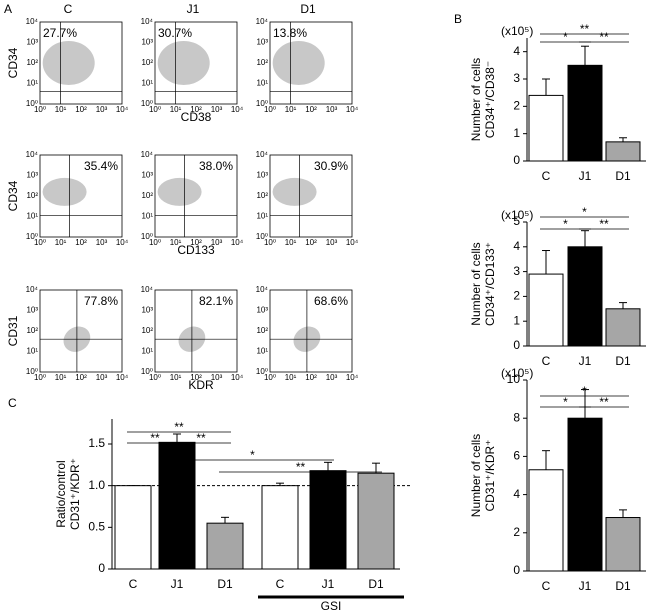 The image size is (670, 612). What do you see at coordinates (175, 33) in the screenshot?
I see `gate-percentage: 30.7%` at bounding box center [175, 33].